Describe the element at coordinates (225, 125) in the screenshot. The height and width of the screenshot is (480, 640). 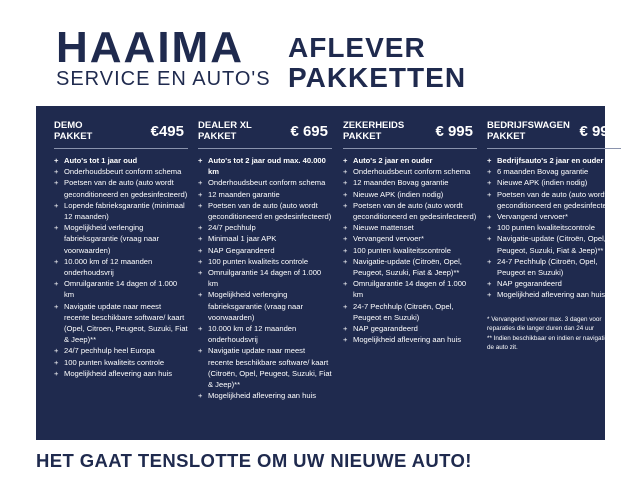
I see `package-name: DEALER XL` at that location.